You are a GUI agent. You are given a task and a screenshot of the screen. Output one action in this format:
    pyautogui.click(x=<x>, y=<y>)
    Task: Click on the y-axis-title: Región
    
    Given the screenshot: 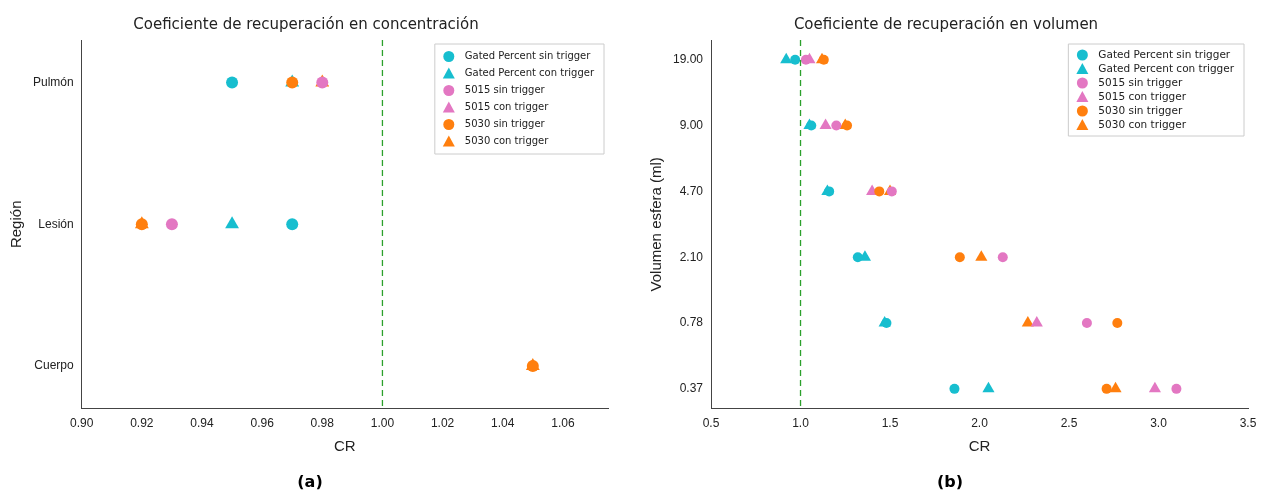 What is the action you would take?
    pyautogui.click(x=16, y=224)
    